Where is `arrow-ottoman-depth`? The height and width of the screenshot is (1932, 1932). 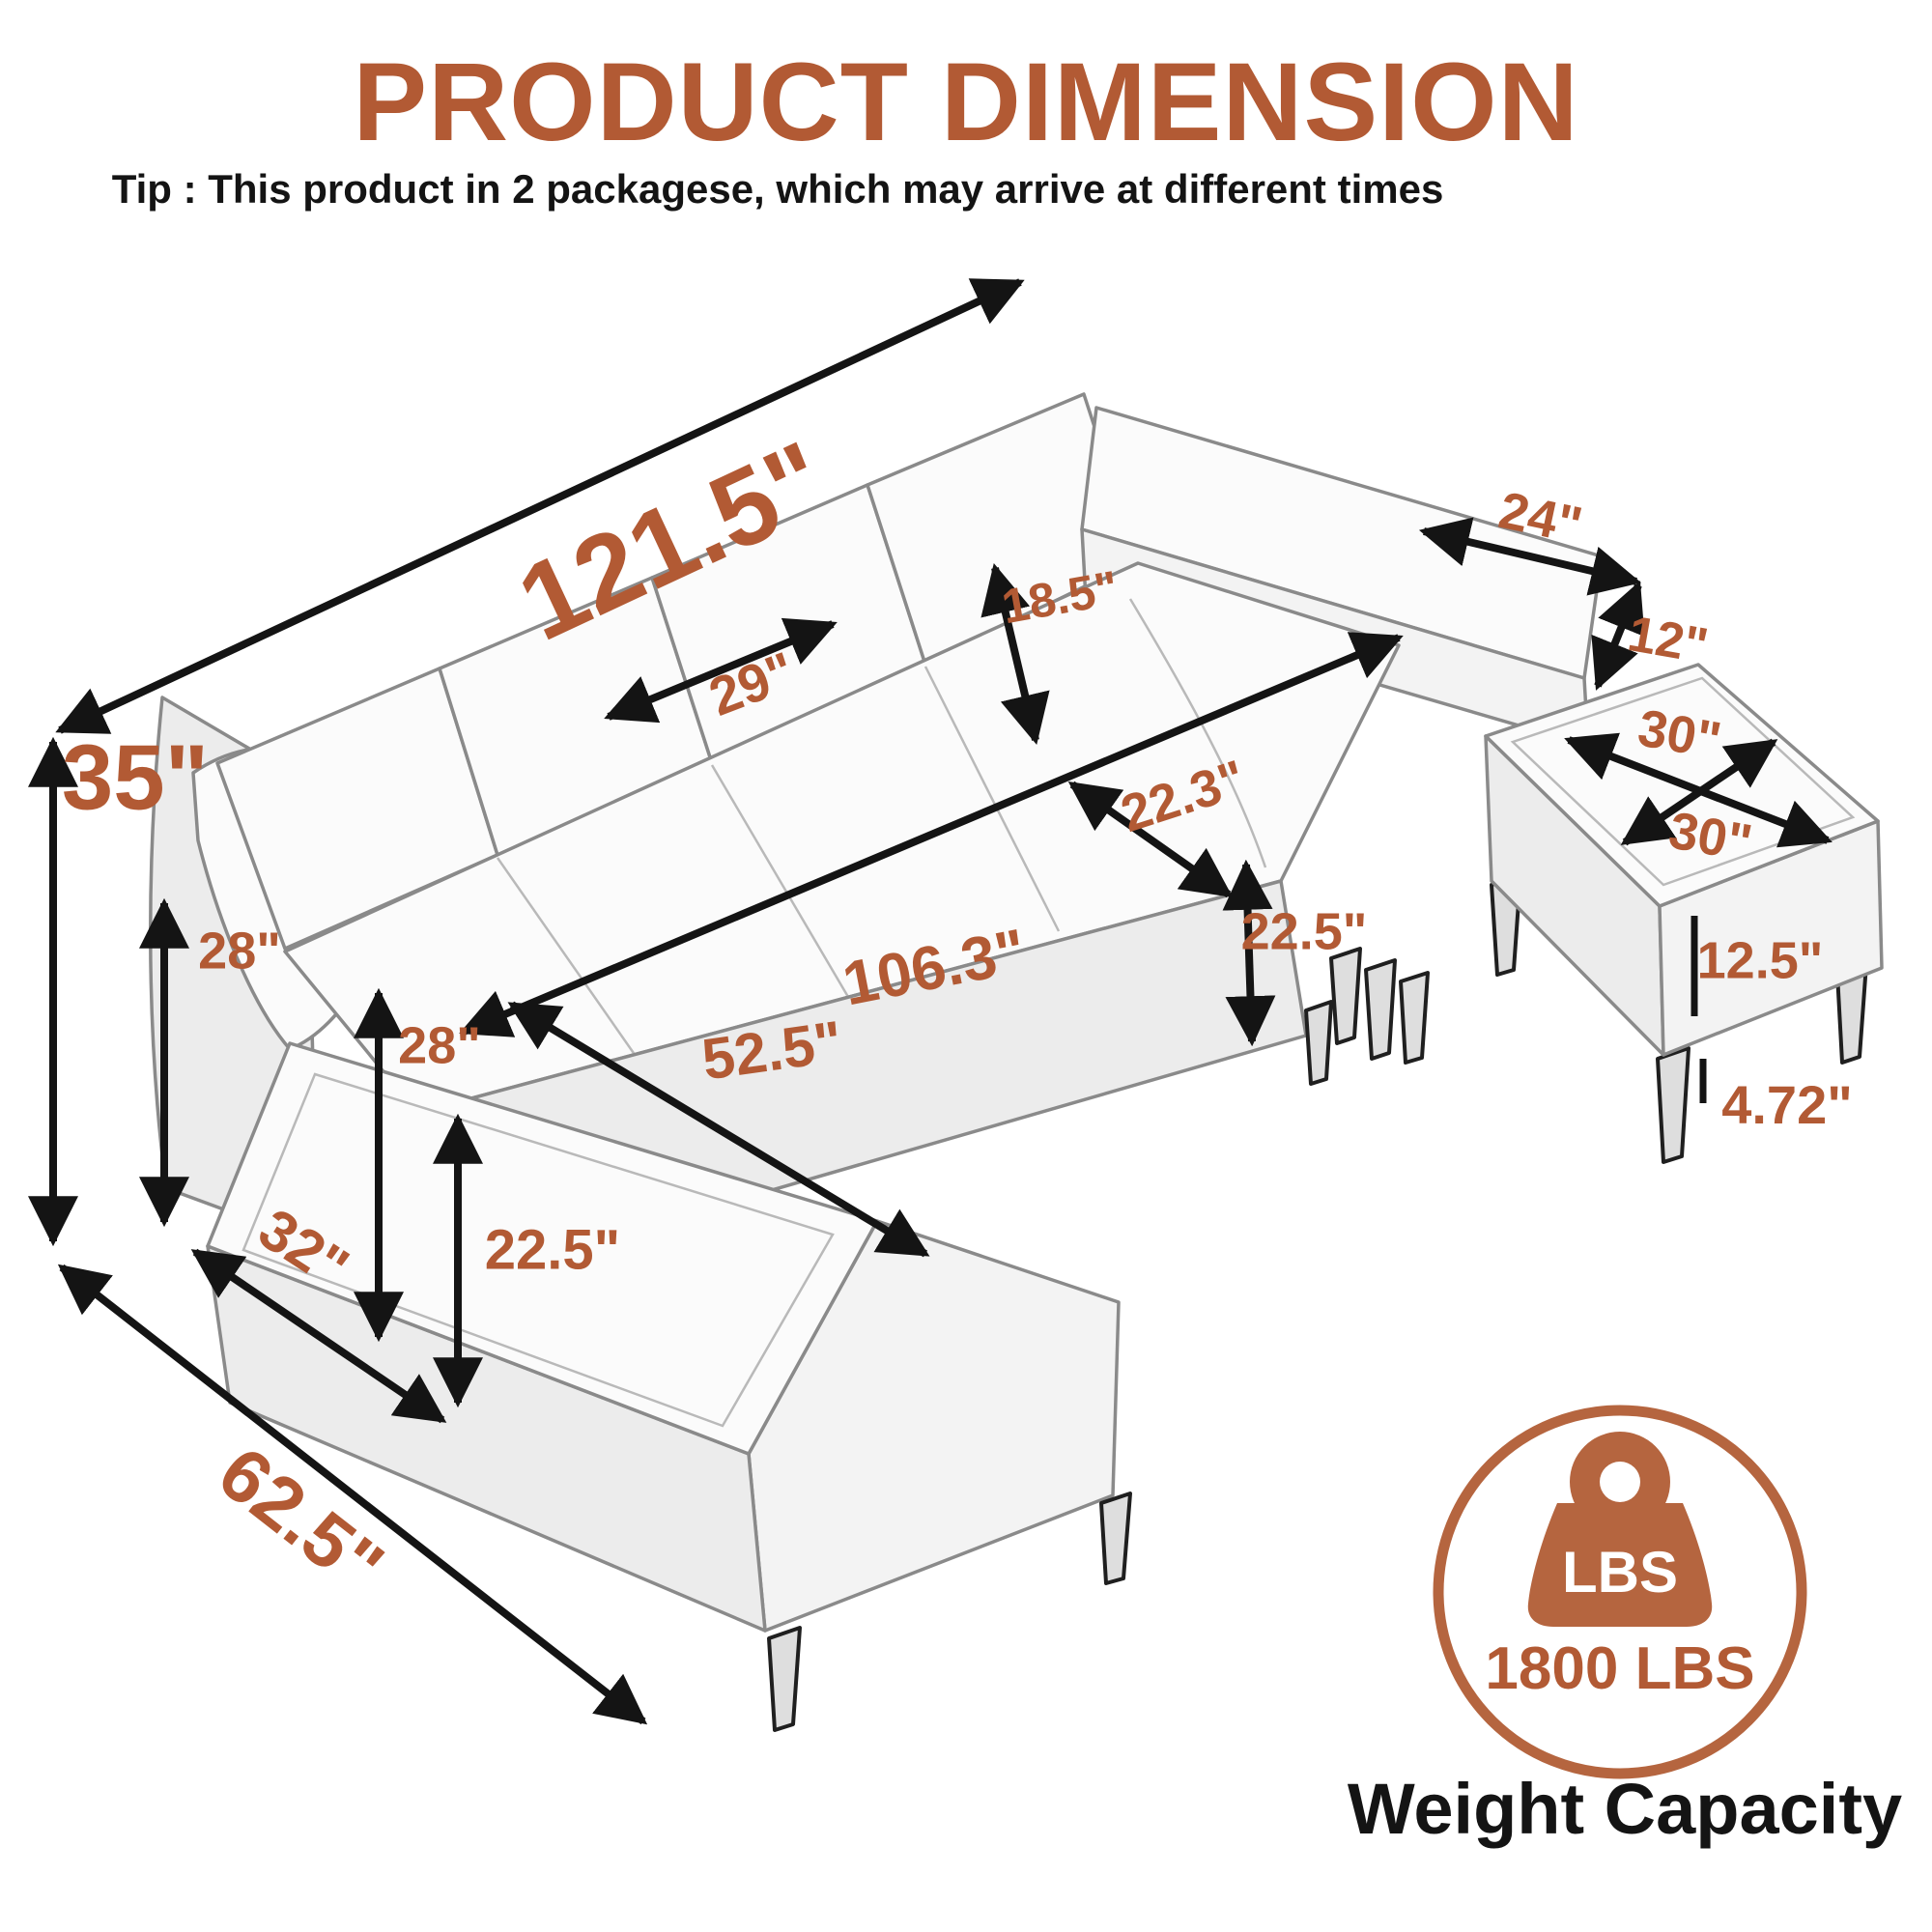
arrow-ottoman-depth is located at coordinates (1698, 790).